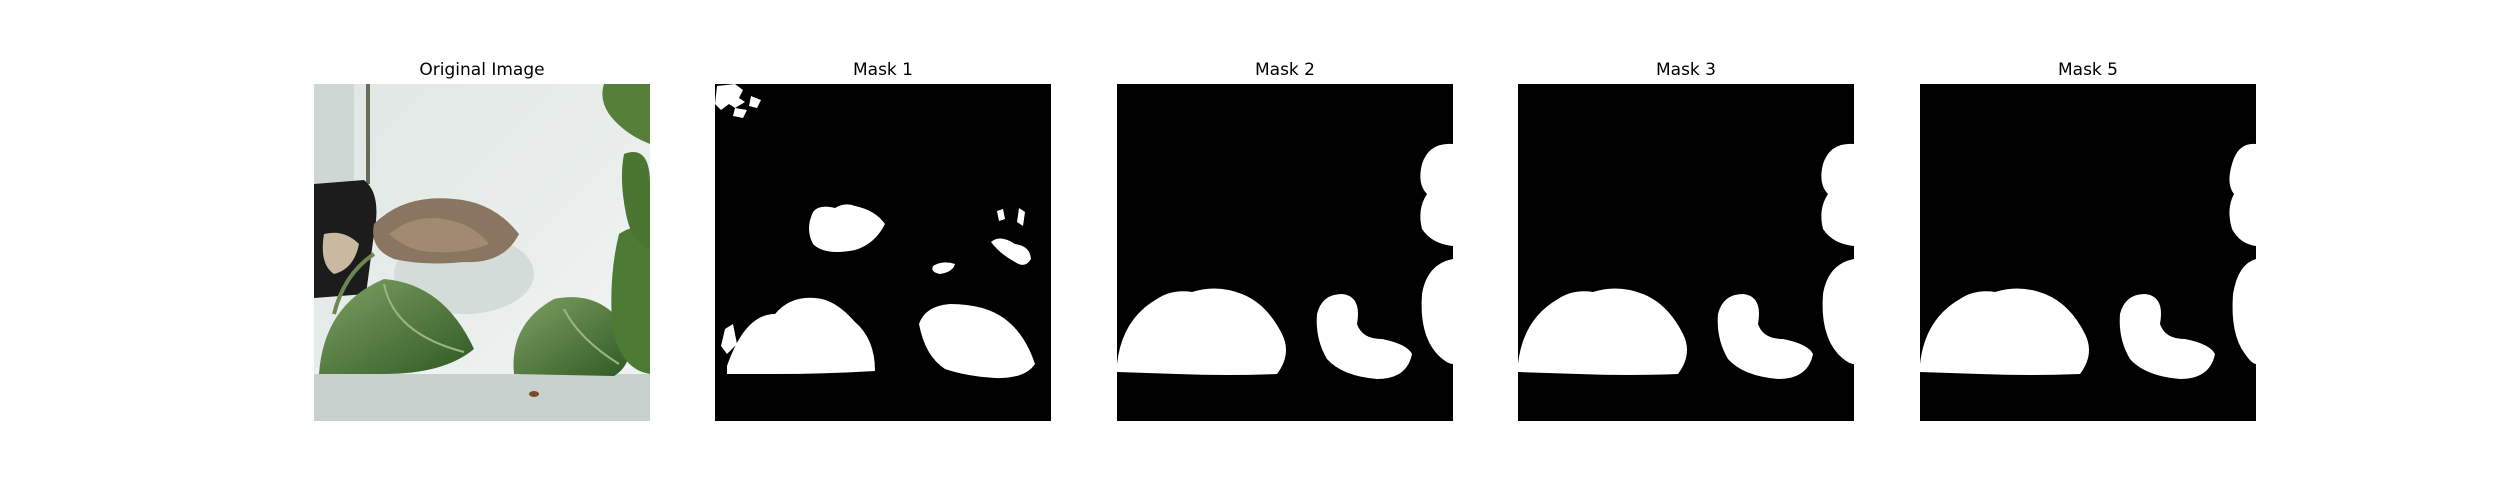  I want to click on mask-5-image, so click(2088, 252).